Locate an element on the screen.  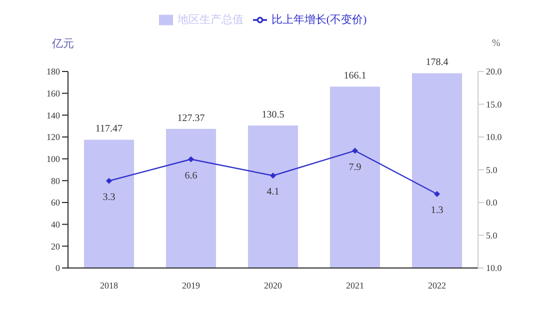
x-tick-label: 2019 is located at coordinates (191, 285).